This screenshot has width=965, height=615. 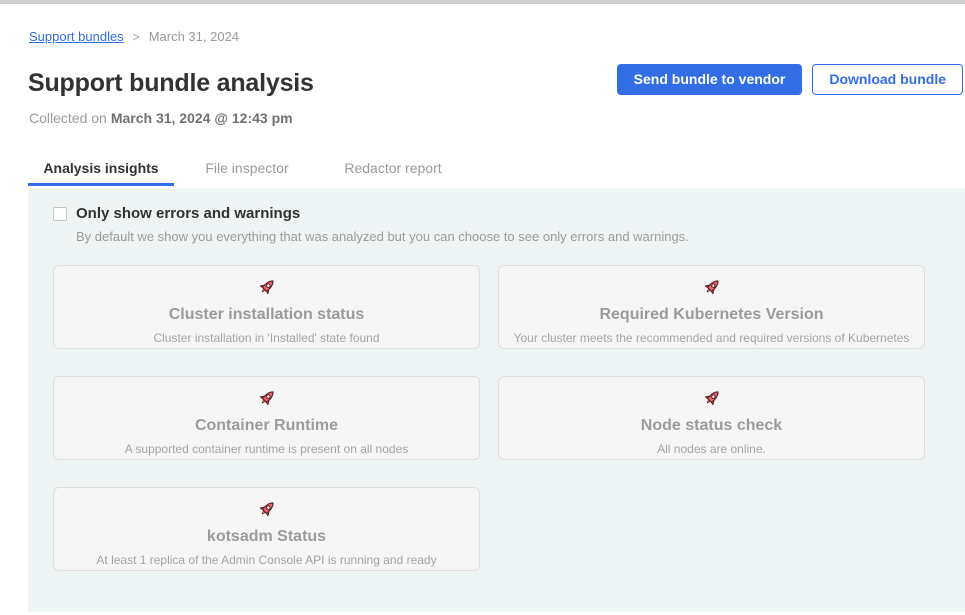 I want to click on analyzer-card-title: Required Kubernetes Version, so click(x=711, y=314).